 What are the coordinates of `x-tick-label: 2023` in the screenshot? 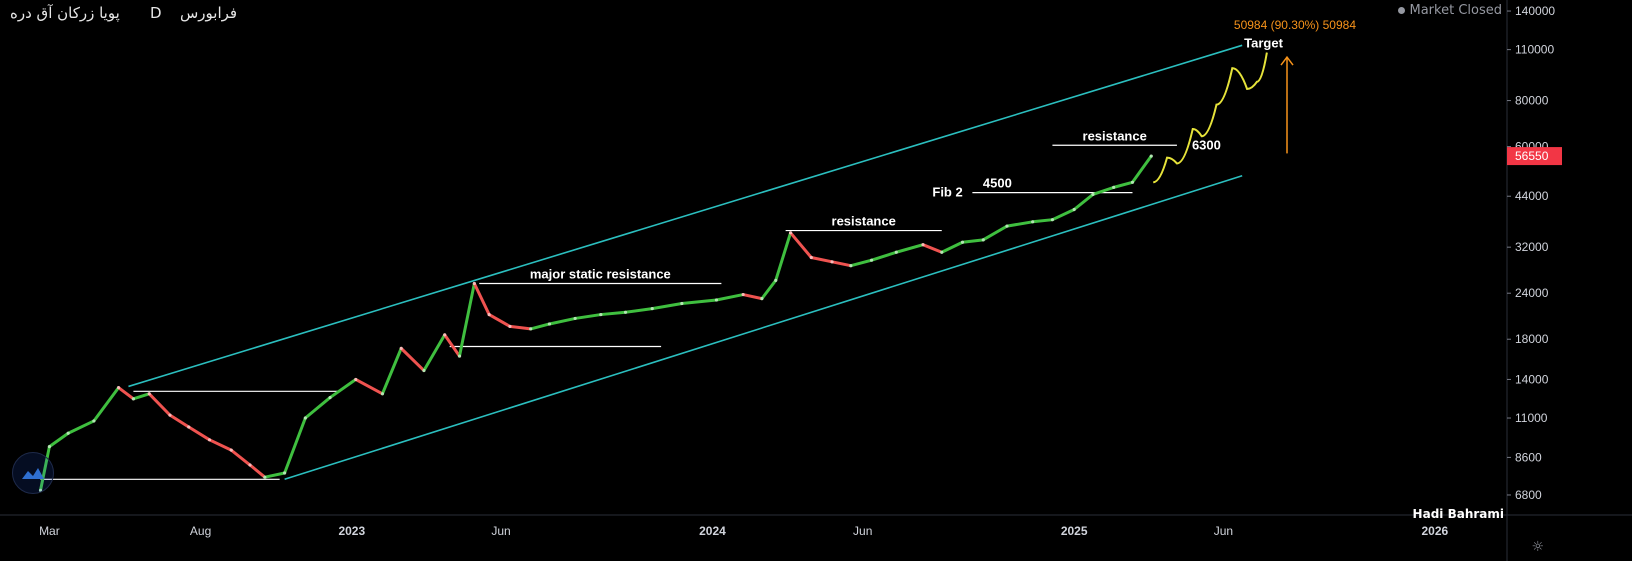 It's located at (351, 531).